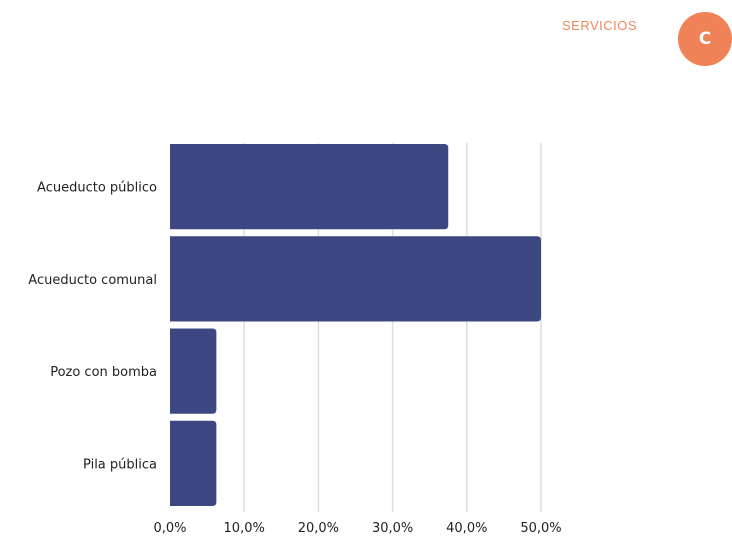 This screenshot has height=540, width=732. Describe the element at coordinates (120, 464) in the screenshot. I see `category-label: Pila pública` at that location.